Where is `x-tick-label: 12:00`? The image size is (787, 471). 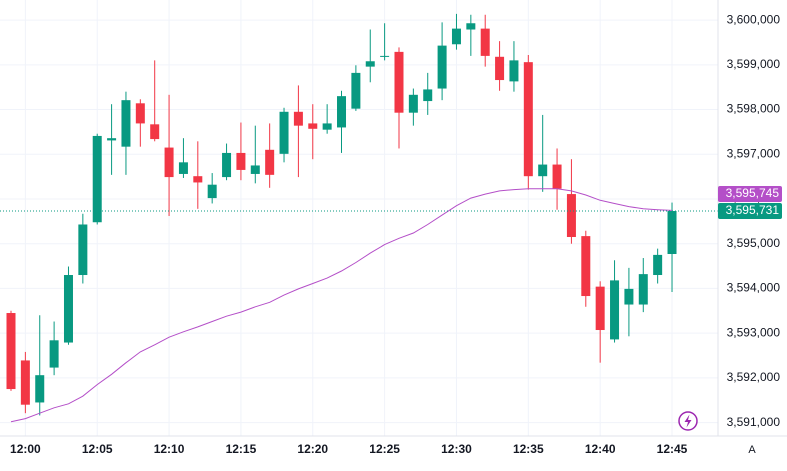
x-tick-label: 12:00 is located at coordinates (25, 449).